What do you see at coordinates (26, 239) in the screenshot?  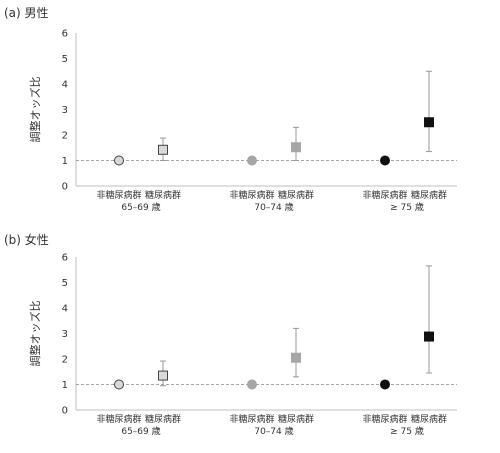 I see `chart-title: (b) 女性` at bounding box center [26, 239].